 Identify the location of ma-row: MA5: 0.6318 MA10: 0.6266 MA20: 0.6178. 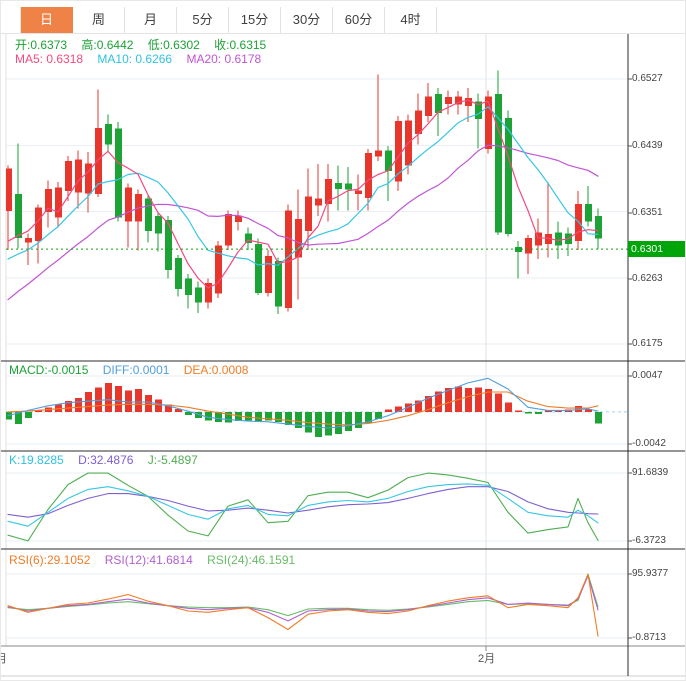
(143, 59).